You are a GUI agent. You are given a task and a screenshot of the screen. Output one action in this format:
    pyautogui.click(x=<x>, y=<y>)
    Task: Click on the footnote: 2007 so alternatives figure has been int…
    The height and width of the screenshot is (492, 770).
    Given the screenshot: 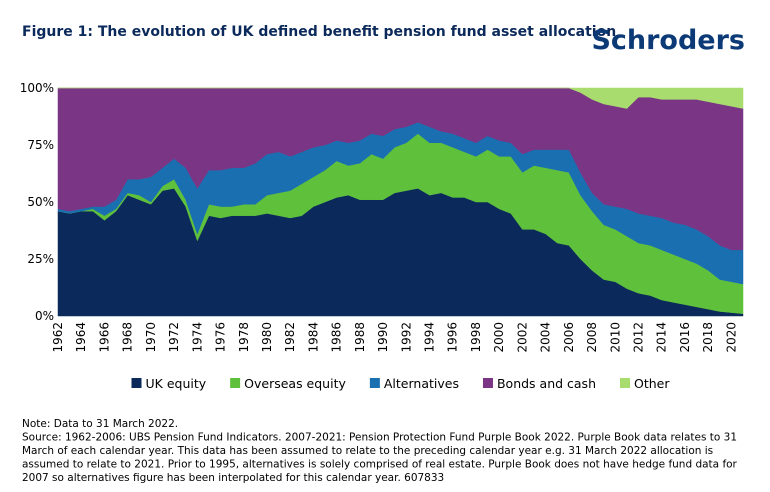 What is the action you would take?
    pyautogui.click(x=233, y=478)
    